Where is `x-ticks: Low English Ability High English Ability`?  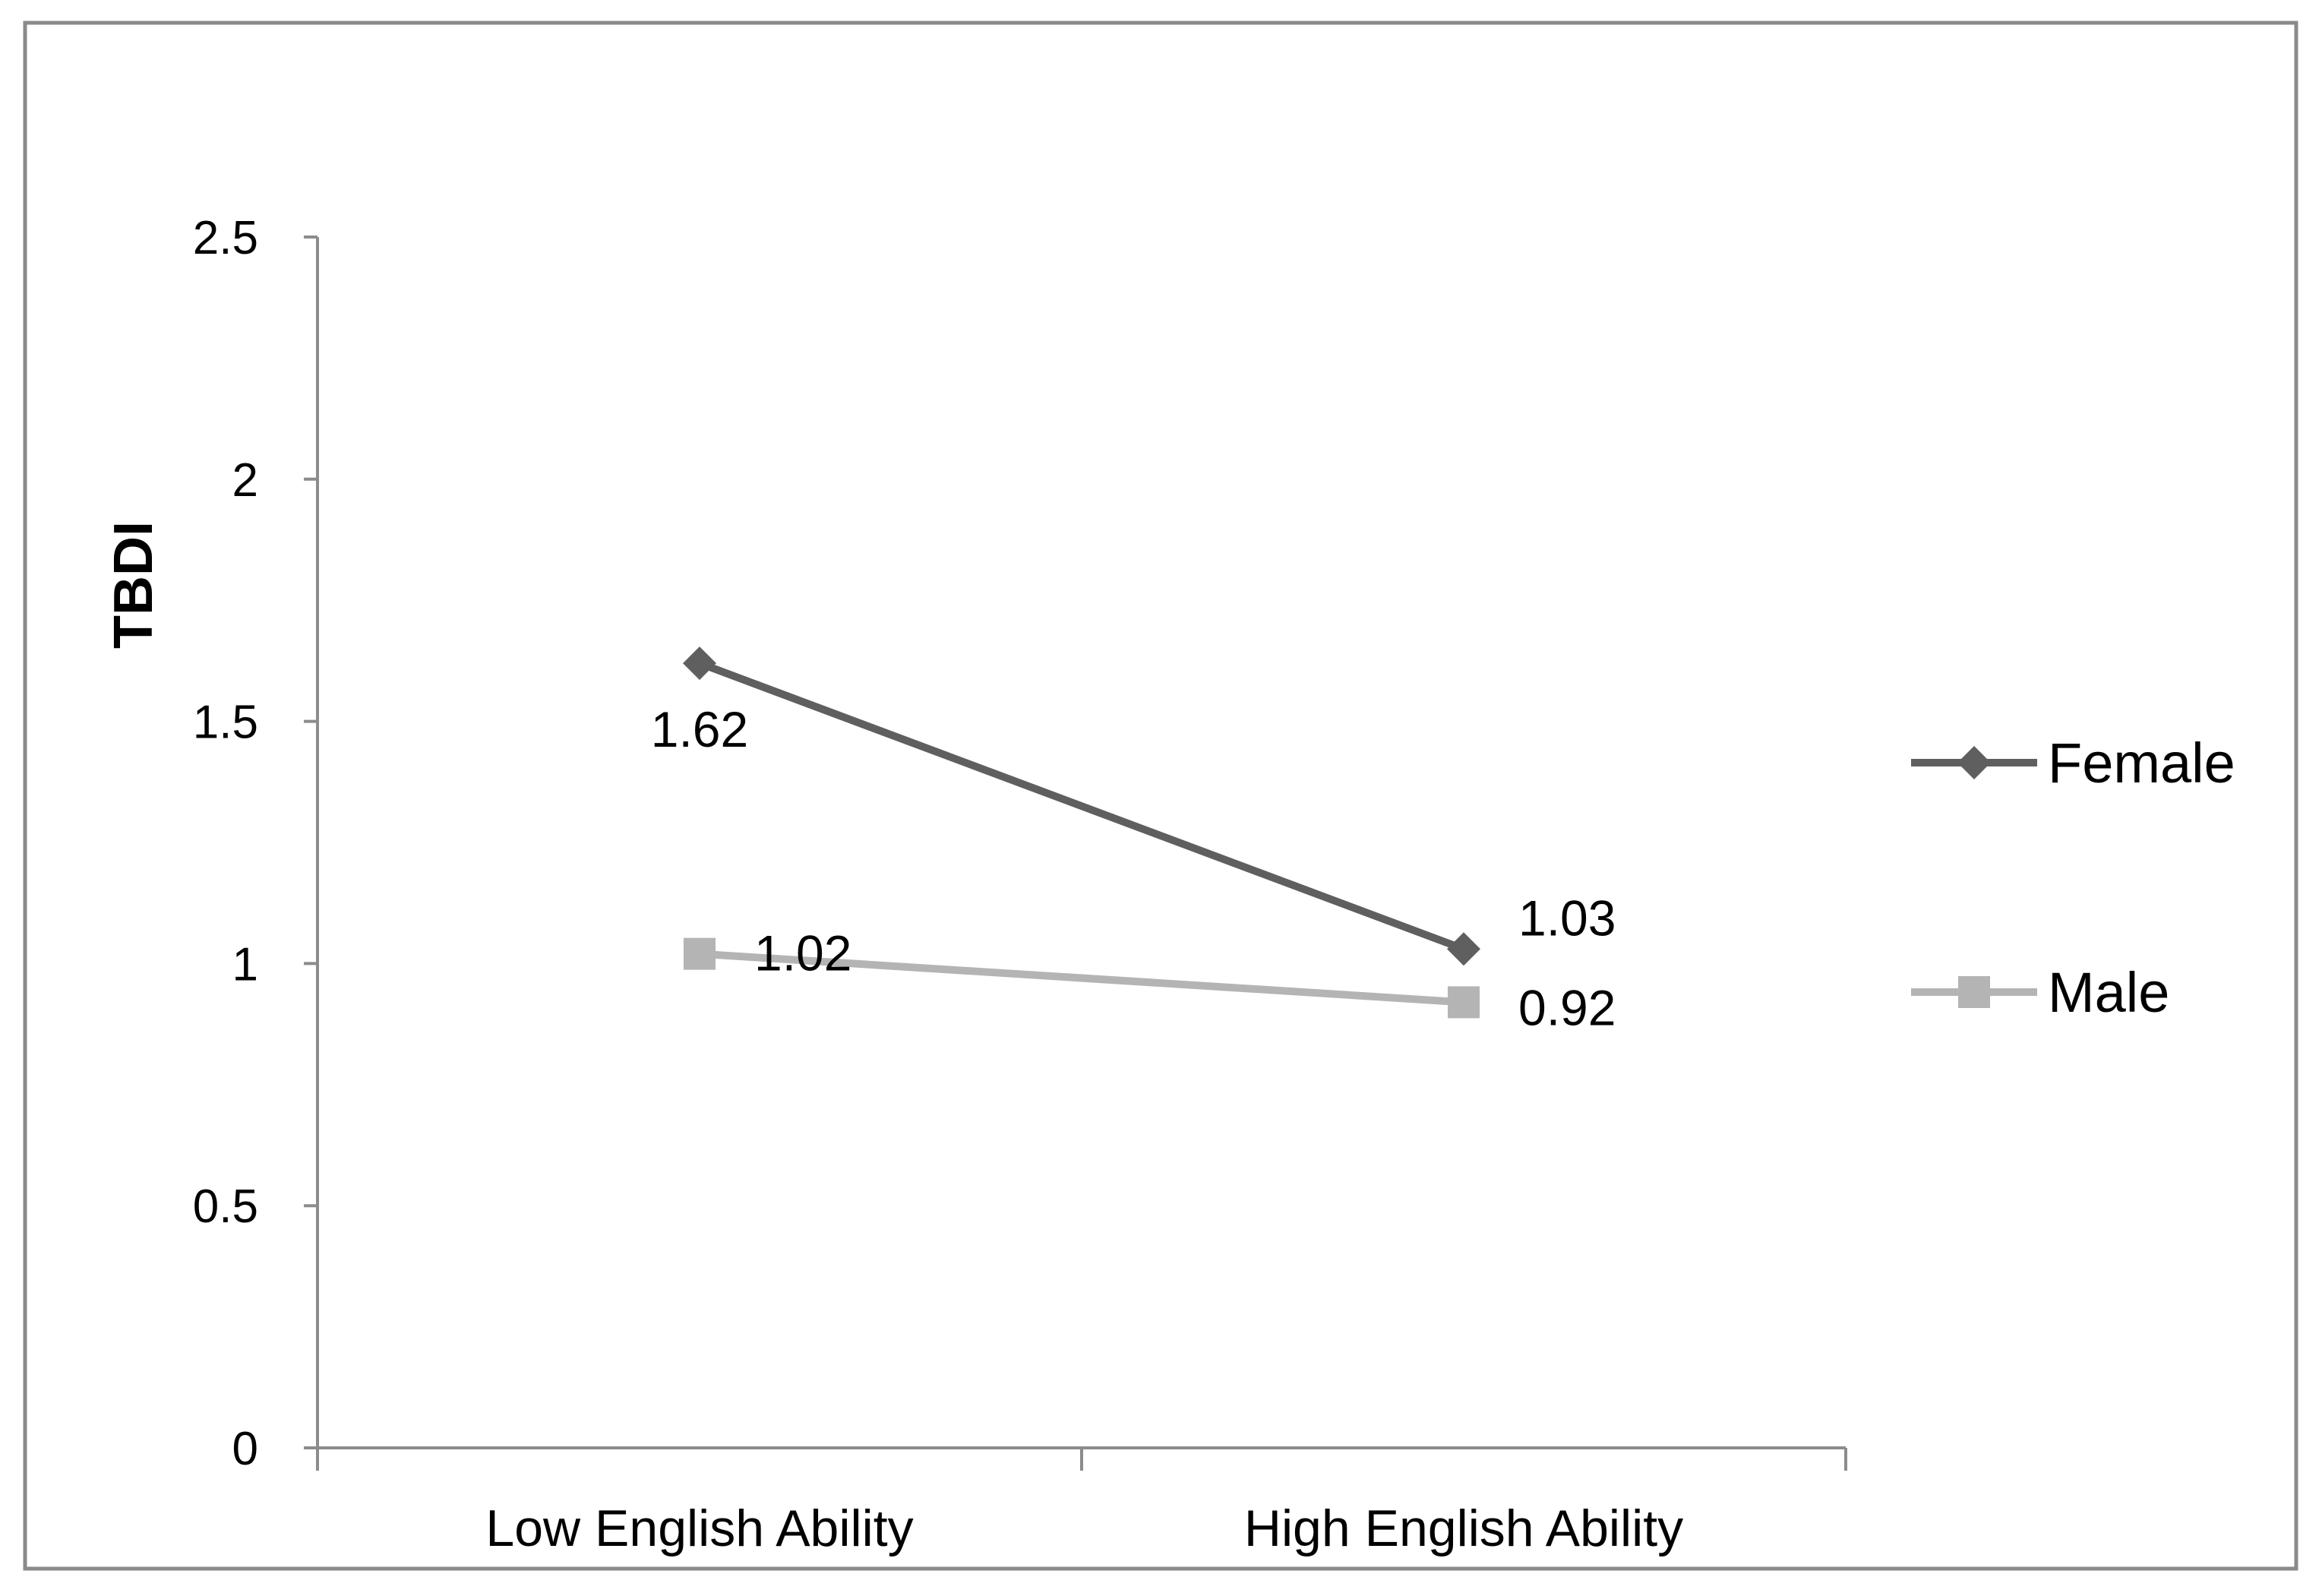
x-ticks: Low English Ability High English Ability is located at coordinates (1081, 1502).